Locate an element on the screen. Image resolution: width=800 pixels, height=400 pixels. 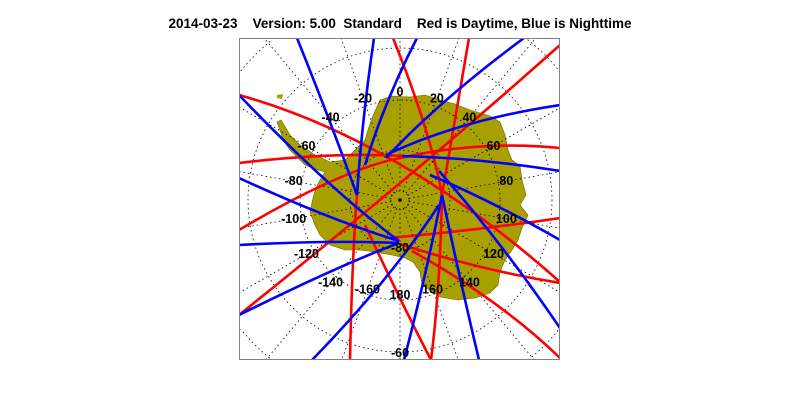
antarctic-island is located at coordinates (280, 96).